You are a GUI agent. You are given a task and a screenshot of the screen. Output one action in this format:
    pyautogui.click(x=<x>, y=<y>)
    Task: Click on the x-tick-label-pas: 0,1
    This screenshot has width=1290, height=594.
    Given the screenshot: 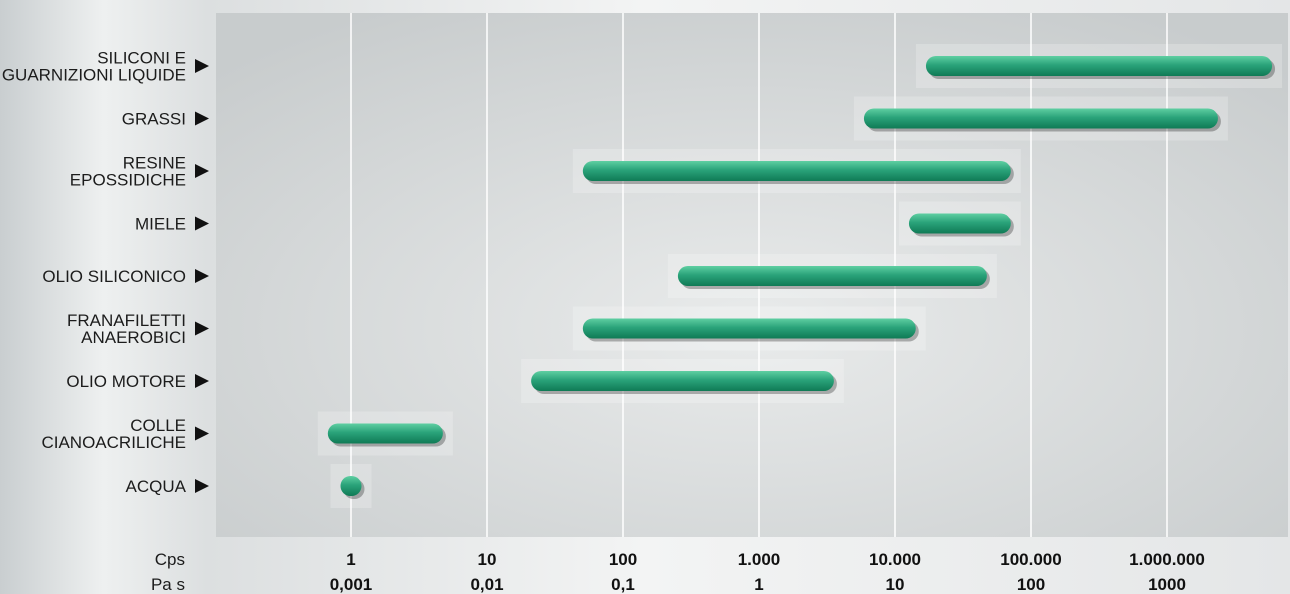 What is the action you would take?
    pyautogui.click(x=623, y=584)
    